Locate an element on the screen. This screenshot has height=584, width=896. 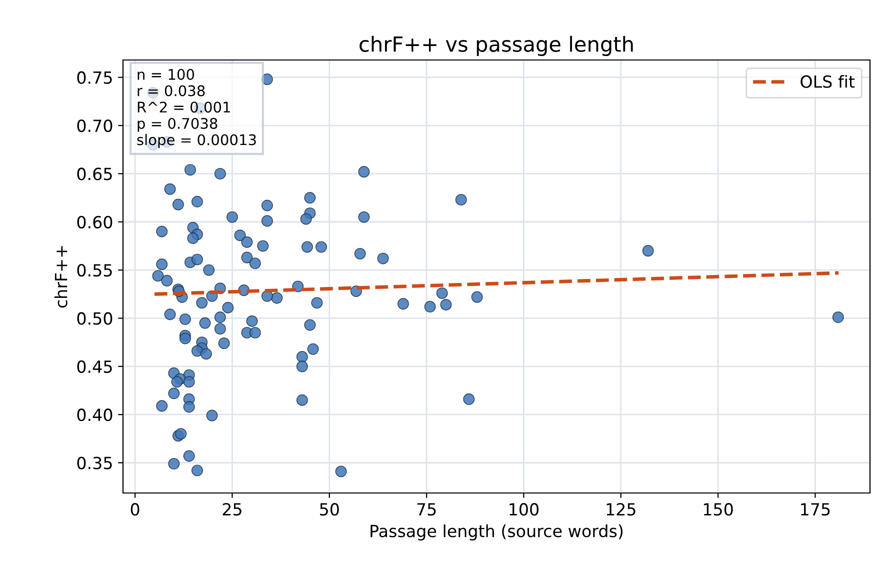
y-axis-title: chrF++ is located at coordinates (61, 277).